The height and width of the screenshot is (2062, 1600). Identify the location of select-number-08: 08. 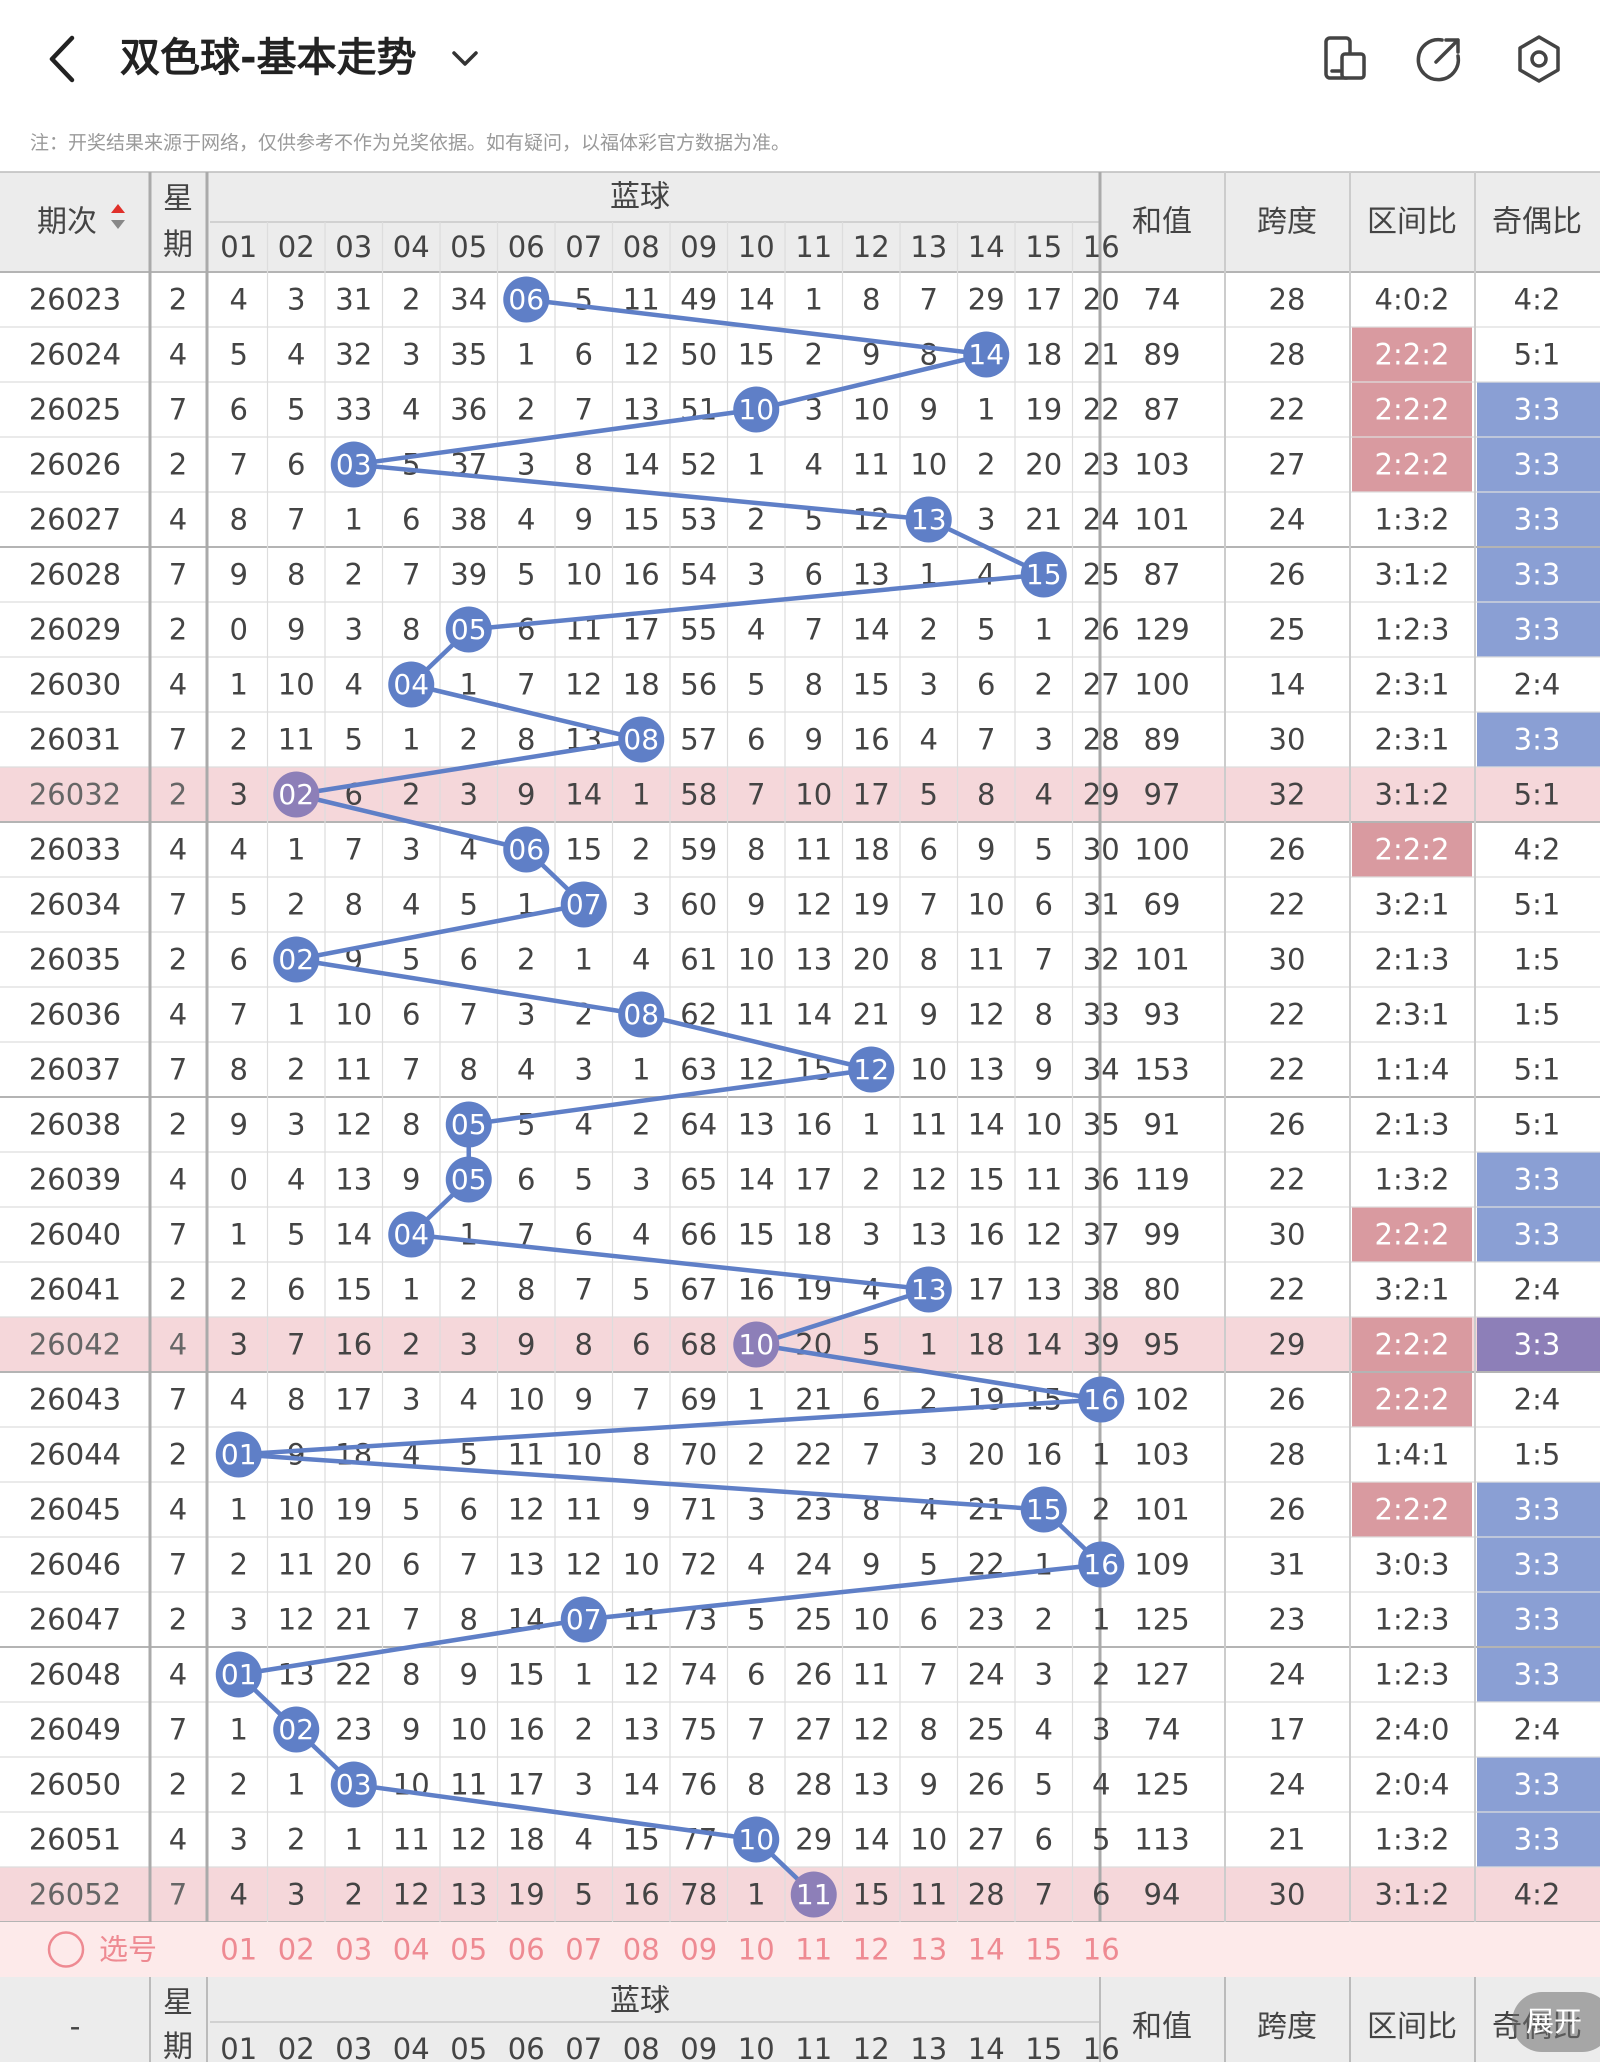
(641, 1950).